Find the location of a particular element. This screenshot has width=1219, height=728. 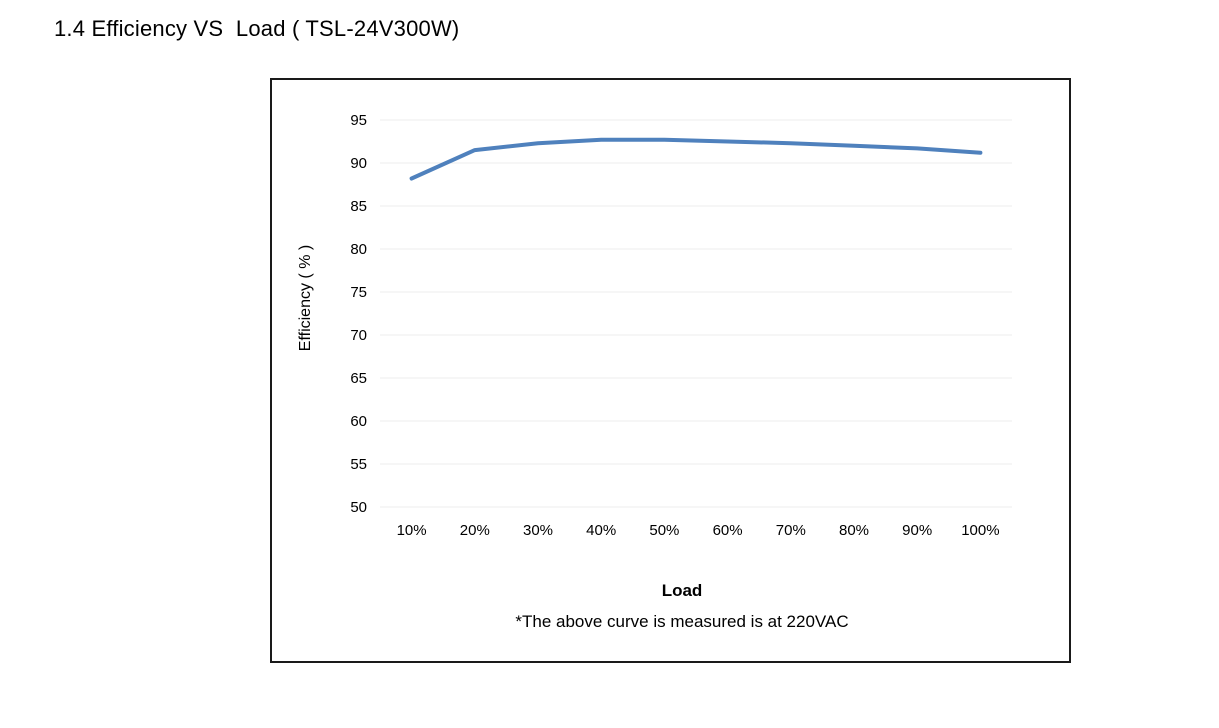

y-tick-label: 90 is located at coordinates (358, 163).